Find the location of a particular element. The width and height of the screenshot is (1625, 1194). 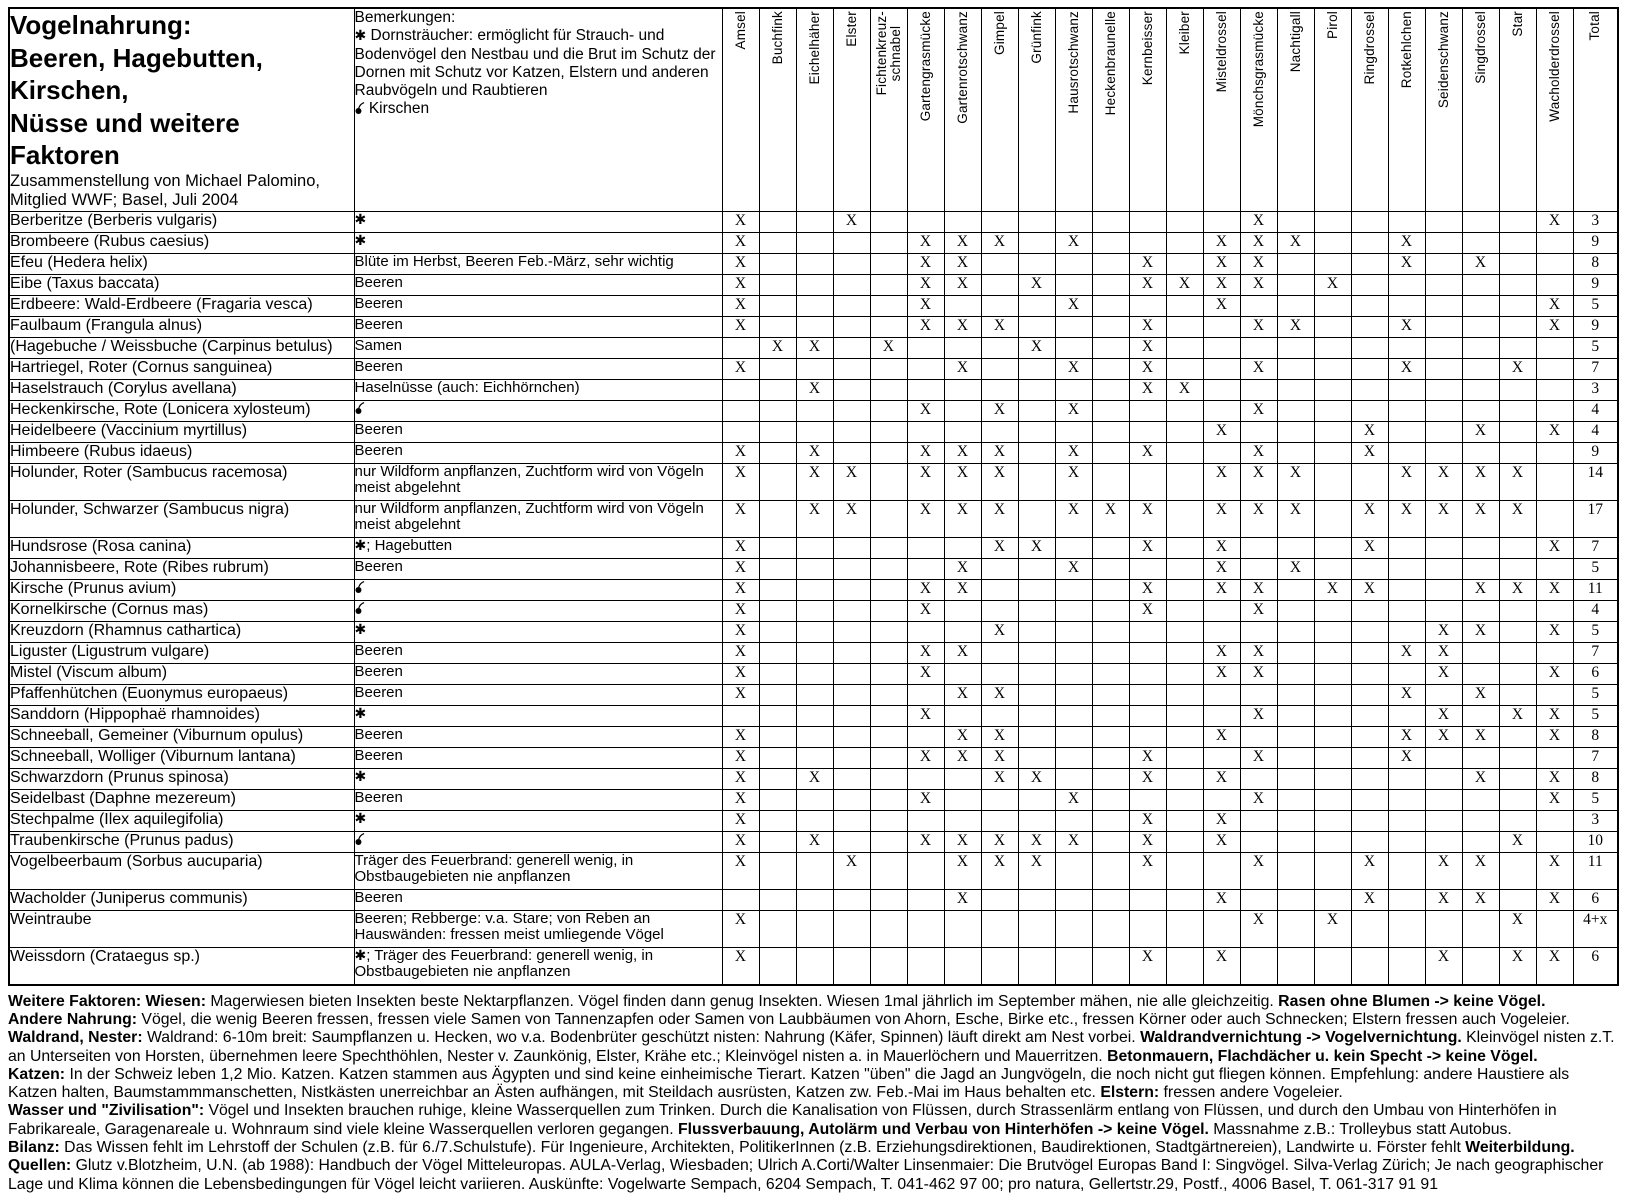

plant-name-cell: Vogelbeerbaum (Sorbus aucuparia) is located at coordinates (181, 871).